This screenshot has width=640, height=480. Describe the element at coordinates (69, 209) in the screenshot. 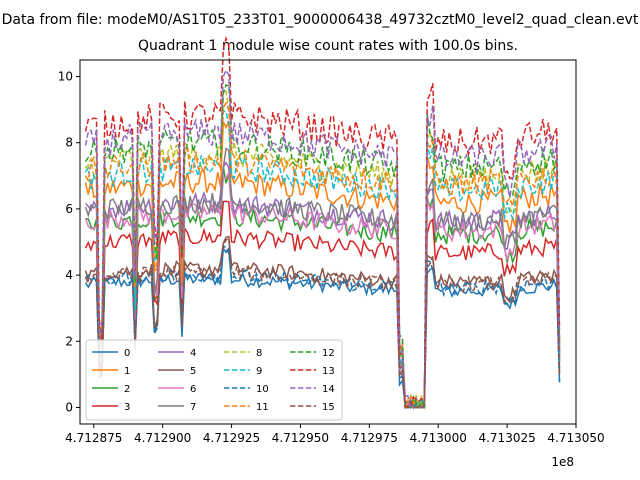

I see `y-tick-label: 6` at that location.